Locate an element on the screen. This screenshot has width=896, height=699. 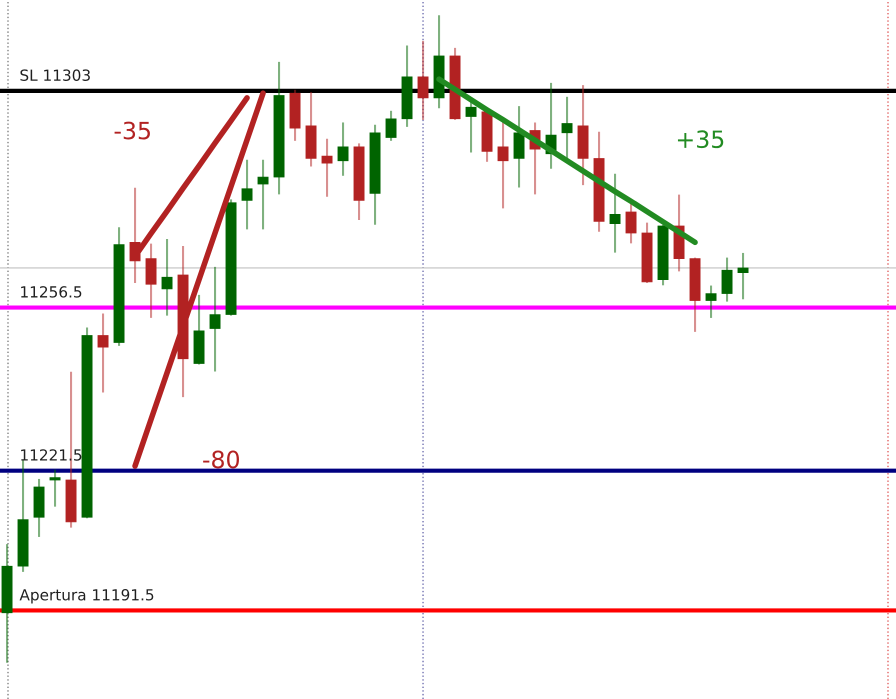
ref-line-label: 11221.5 is located at coordinates (51, 455).